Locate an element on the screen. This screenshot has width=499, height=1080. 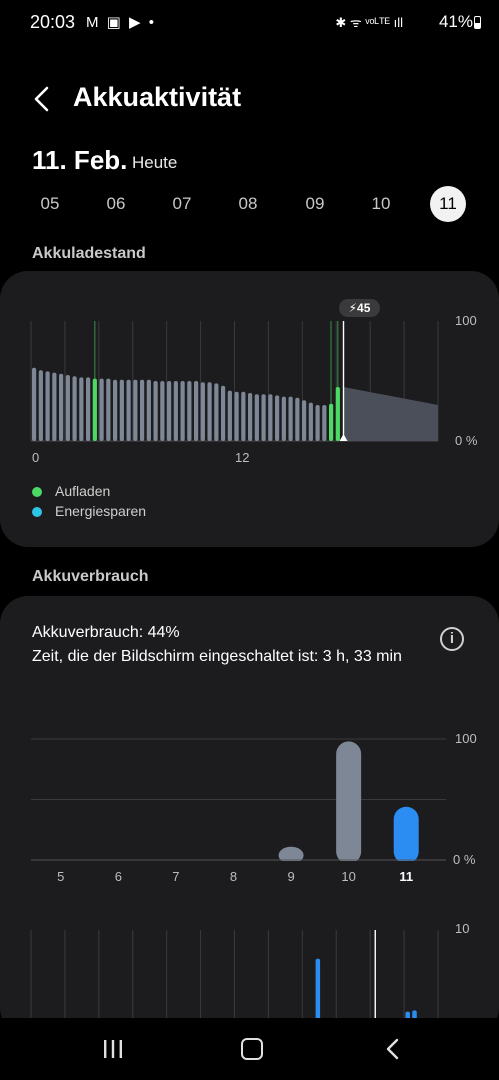
daily-x-label-11: 11 is located at coordinates (406, 876).